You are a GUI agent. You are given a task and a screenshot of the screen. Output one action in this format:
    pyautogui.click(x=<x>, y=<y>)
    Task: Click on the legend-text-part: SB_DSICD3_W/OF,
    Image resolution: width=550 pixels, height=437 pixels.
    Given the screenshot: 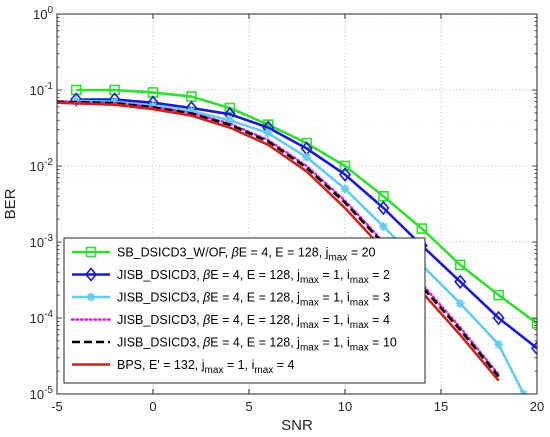 What is the action you would take?
    pyautogui.click(x=174, y=253)
    